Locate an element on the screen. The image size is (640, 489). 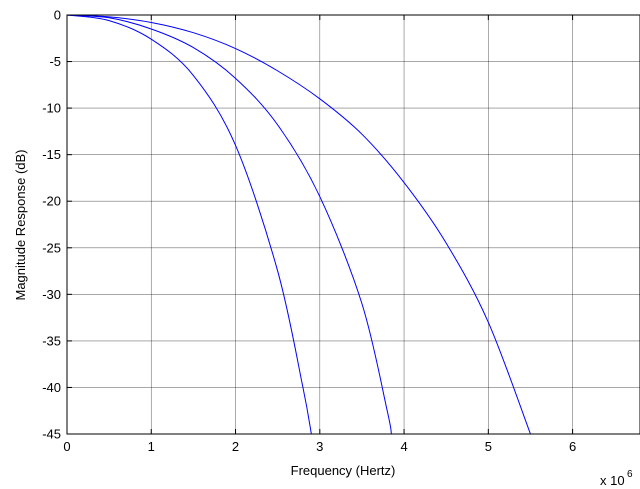
y-tick-label: -40 is located at coordinates (51, 387).